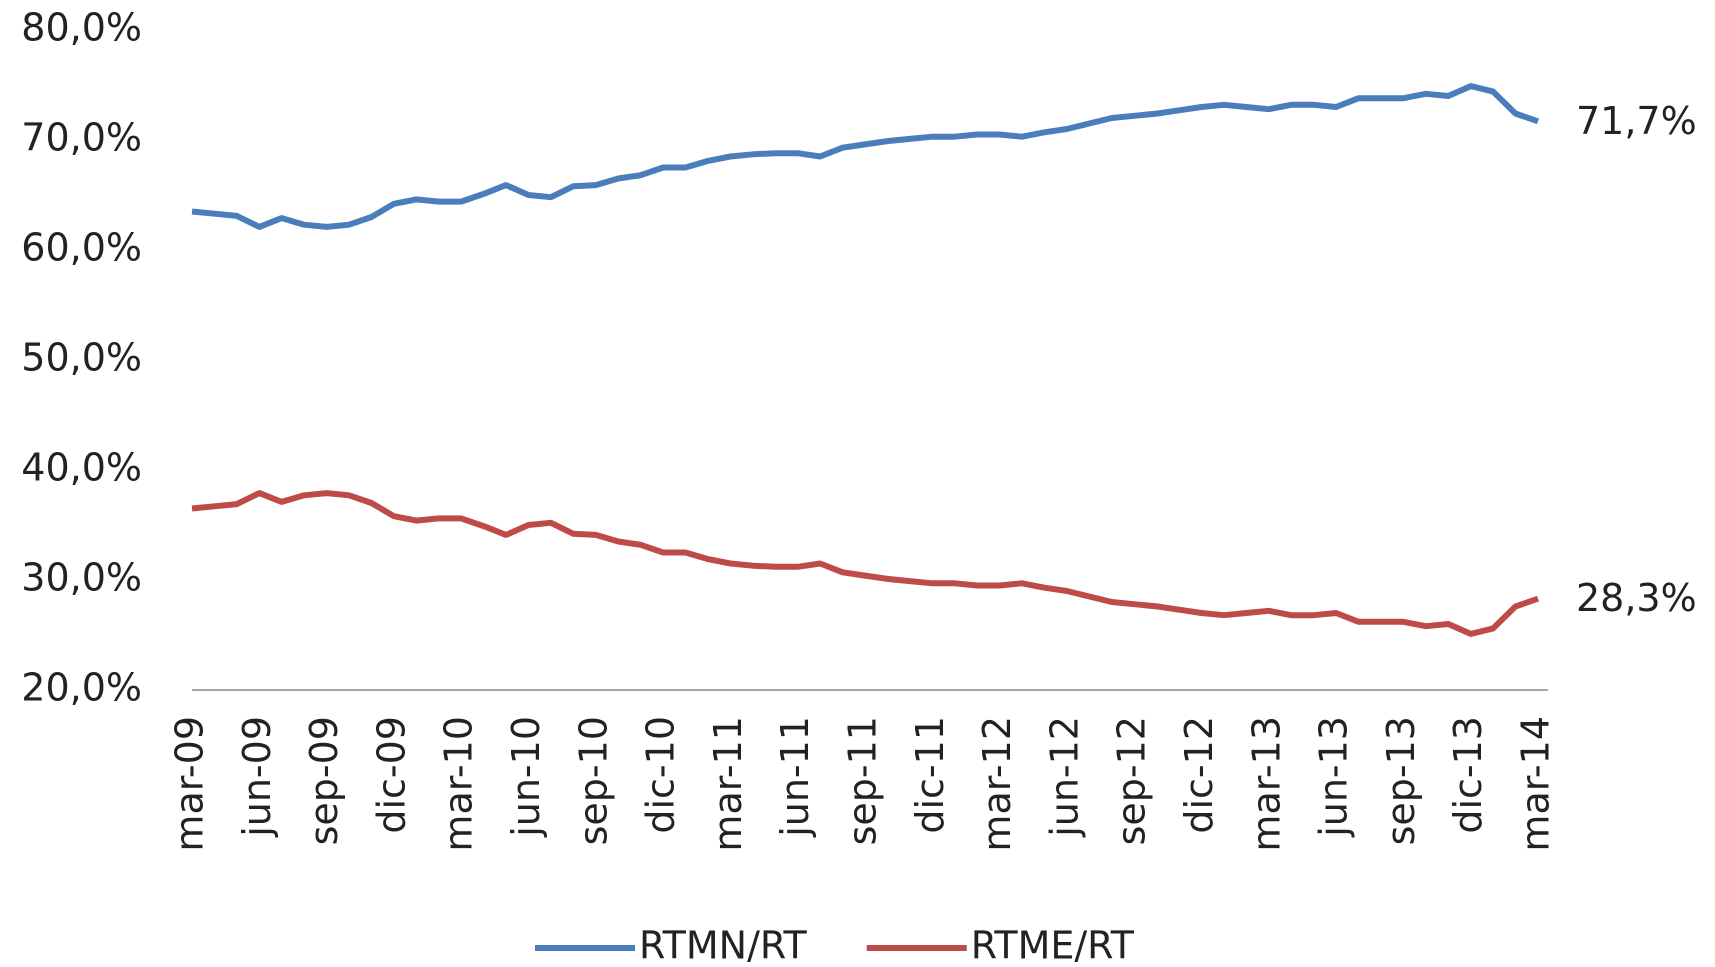 The height and width of the screenshot is (967, 1715). Describe the element at coordinates (1636, 121) in the screenshot. I see `data-label: 71,7%` at that location.